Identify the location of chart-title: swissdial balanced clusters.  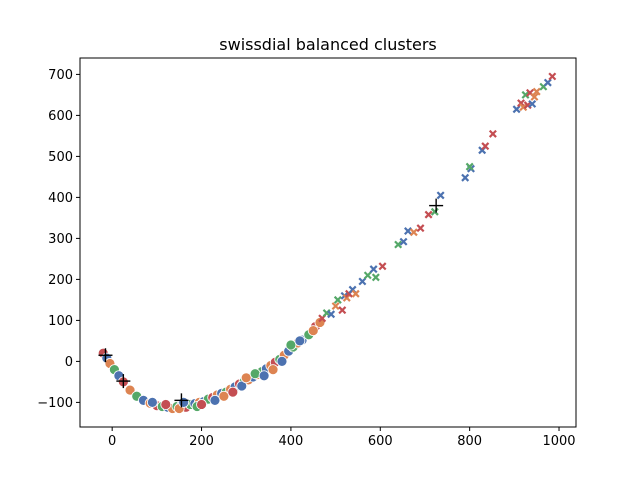
(327, 44).